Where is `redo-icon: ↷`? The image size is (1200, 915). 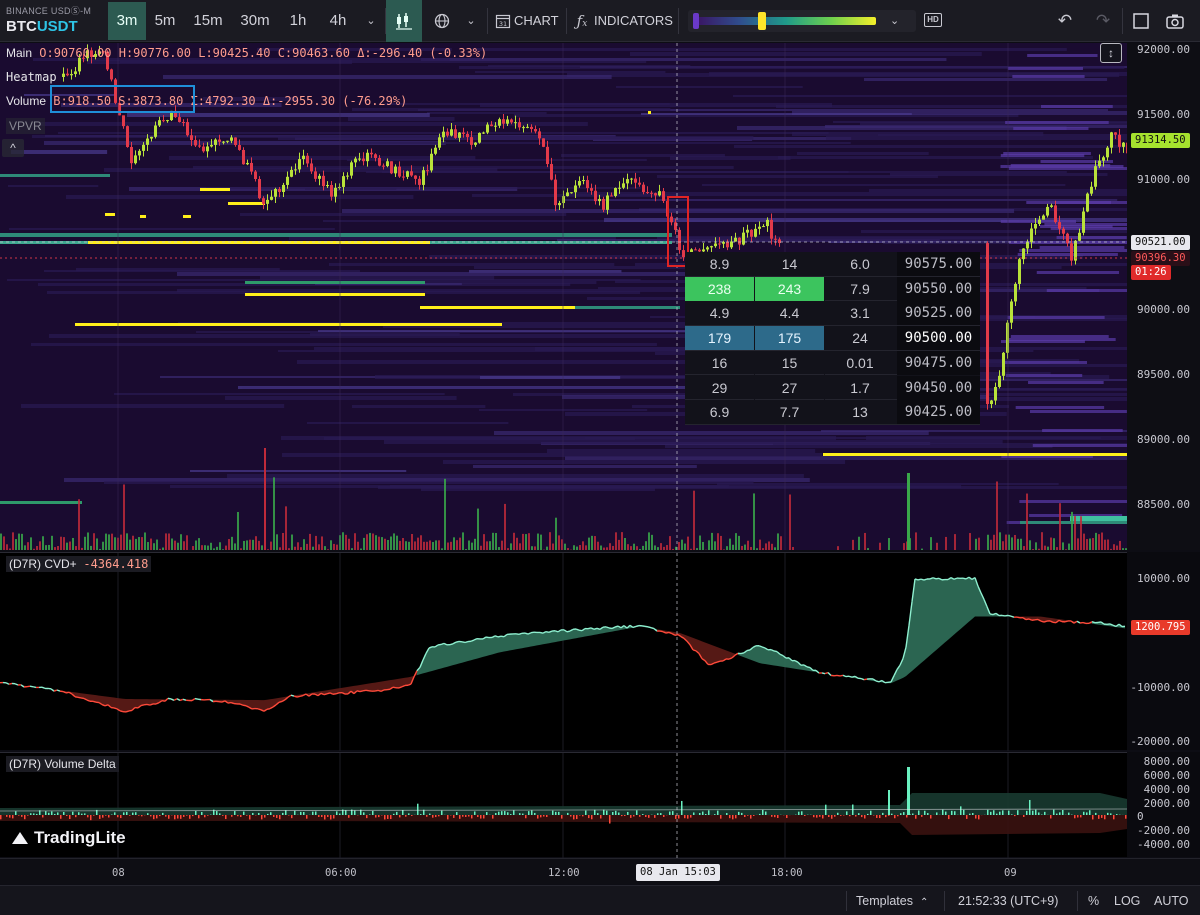 redo-icon: ↷ is located at coordinates (1103, 20).